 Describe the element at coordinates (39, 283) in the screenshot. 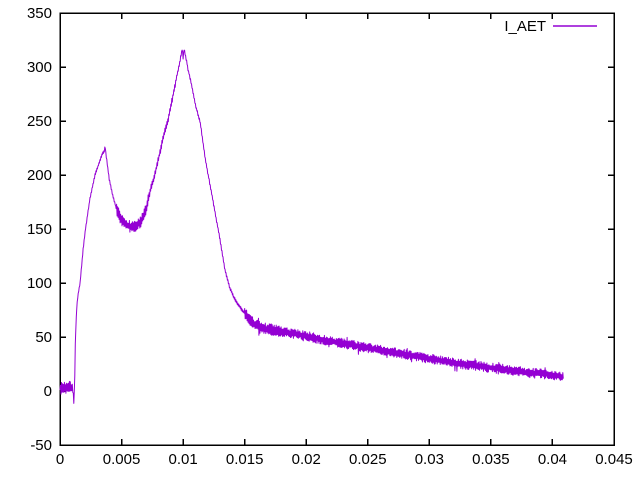

I see `y-tick-label: 100` at that location.